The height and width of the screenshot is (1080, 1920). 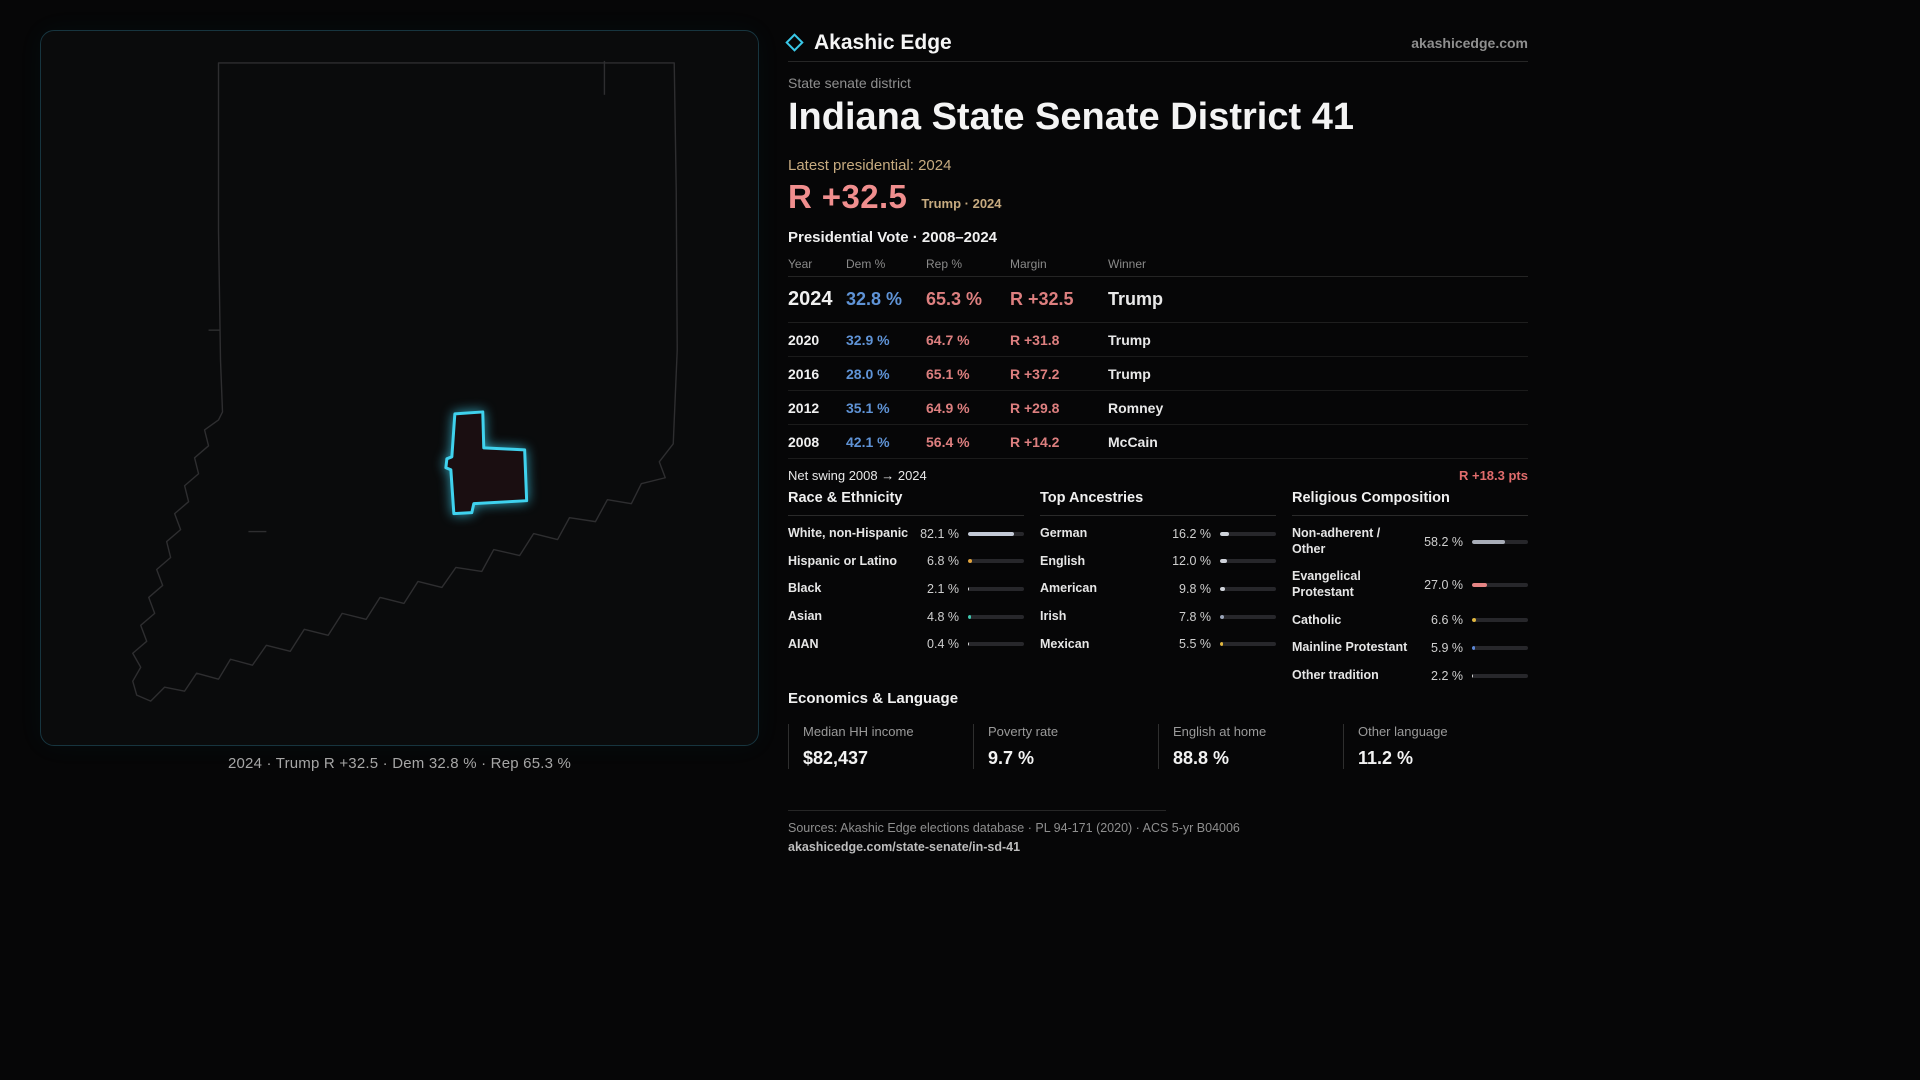 What do you see at coordinates (1469, 42) in the screenshot?
I see `site-link: akashicedge.com` at bounding box center [1469, 42].